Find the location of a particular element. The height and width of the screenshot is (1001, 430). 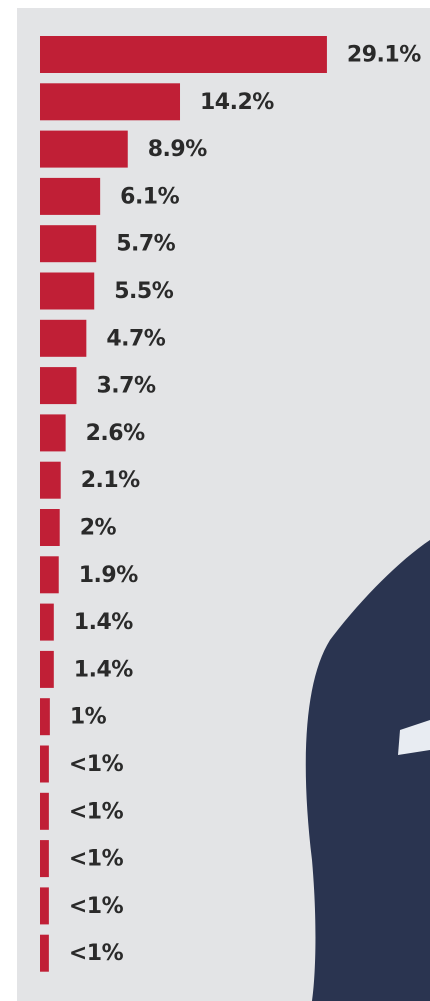

value-label: 5.7% is located at coordinates (145, 244).